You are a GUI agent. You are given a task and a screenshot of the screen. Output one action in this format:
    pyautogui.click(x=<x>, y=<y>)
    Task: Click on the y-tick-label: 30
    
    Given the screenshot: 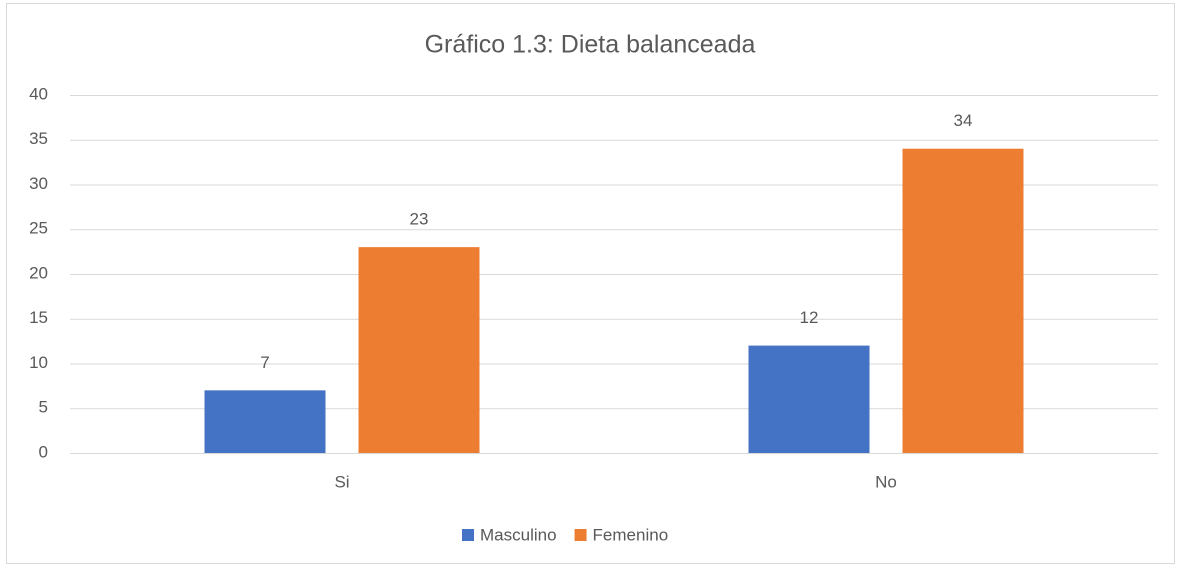 What is the action you would take?
    pyautogui.click(x=38, y=183)
    